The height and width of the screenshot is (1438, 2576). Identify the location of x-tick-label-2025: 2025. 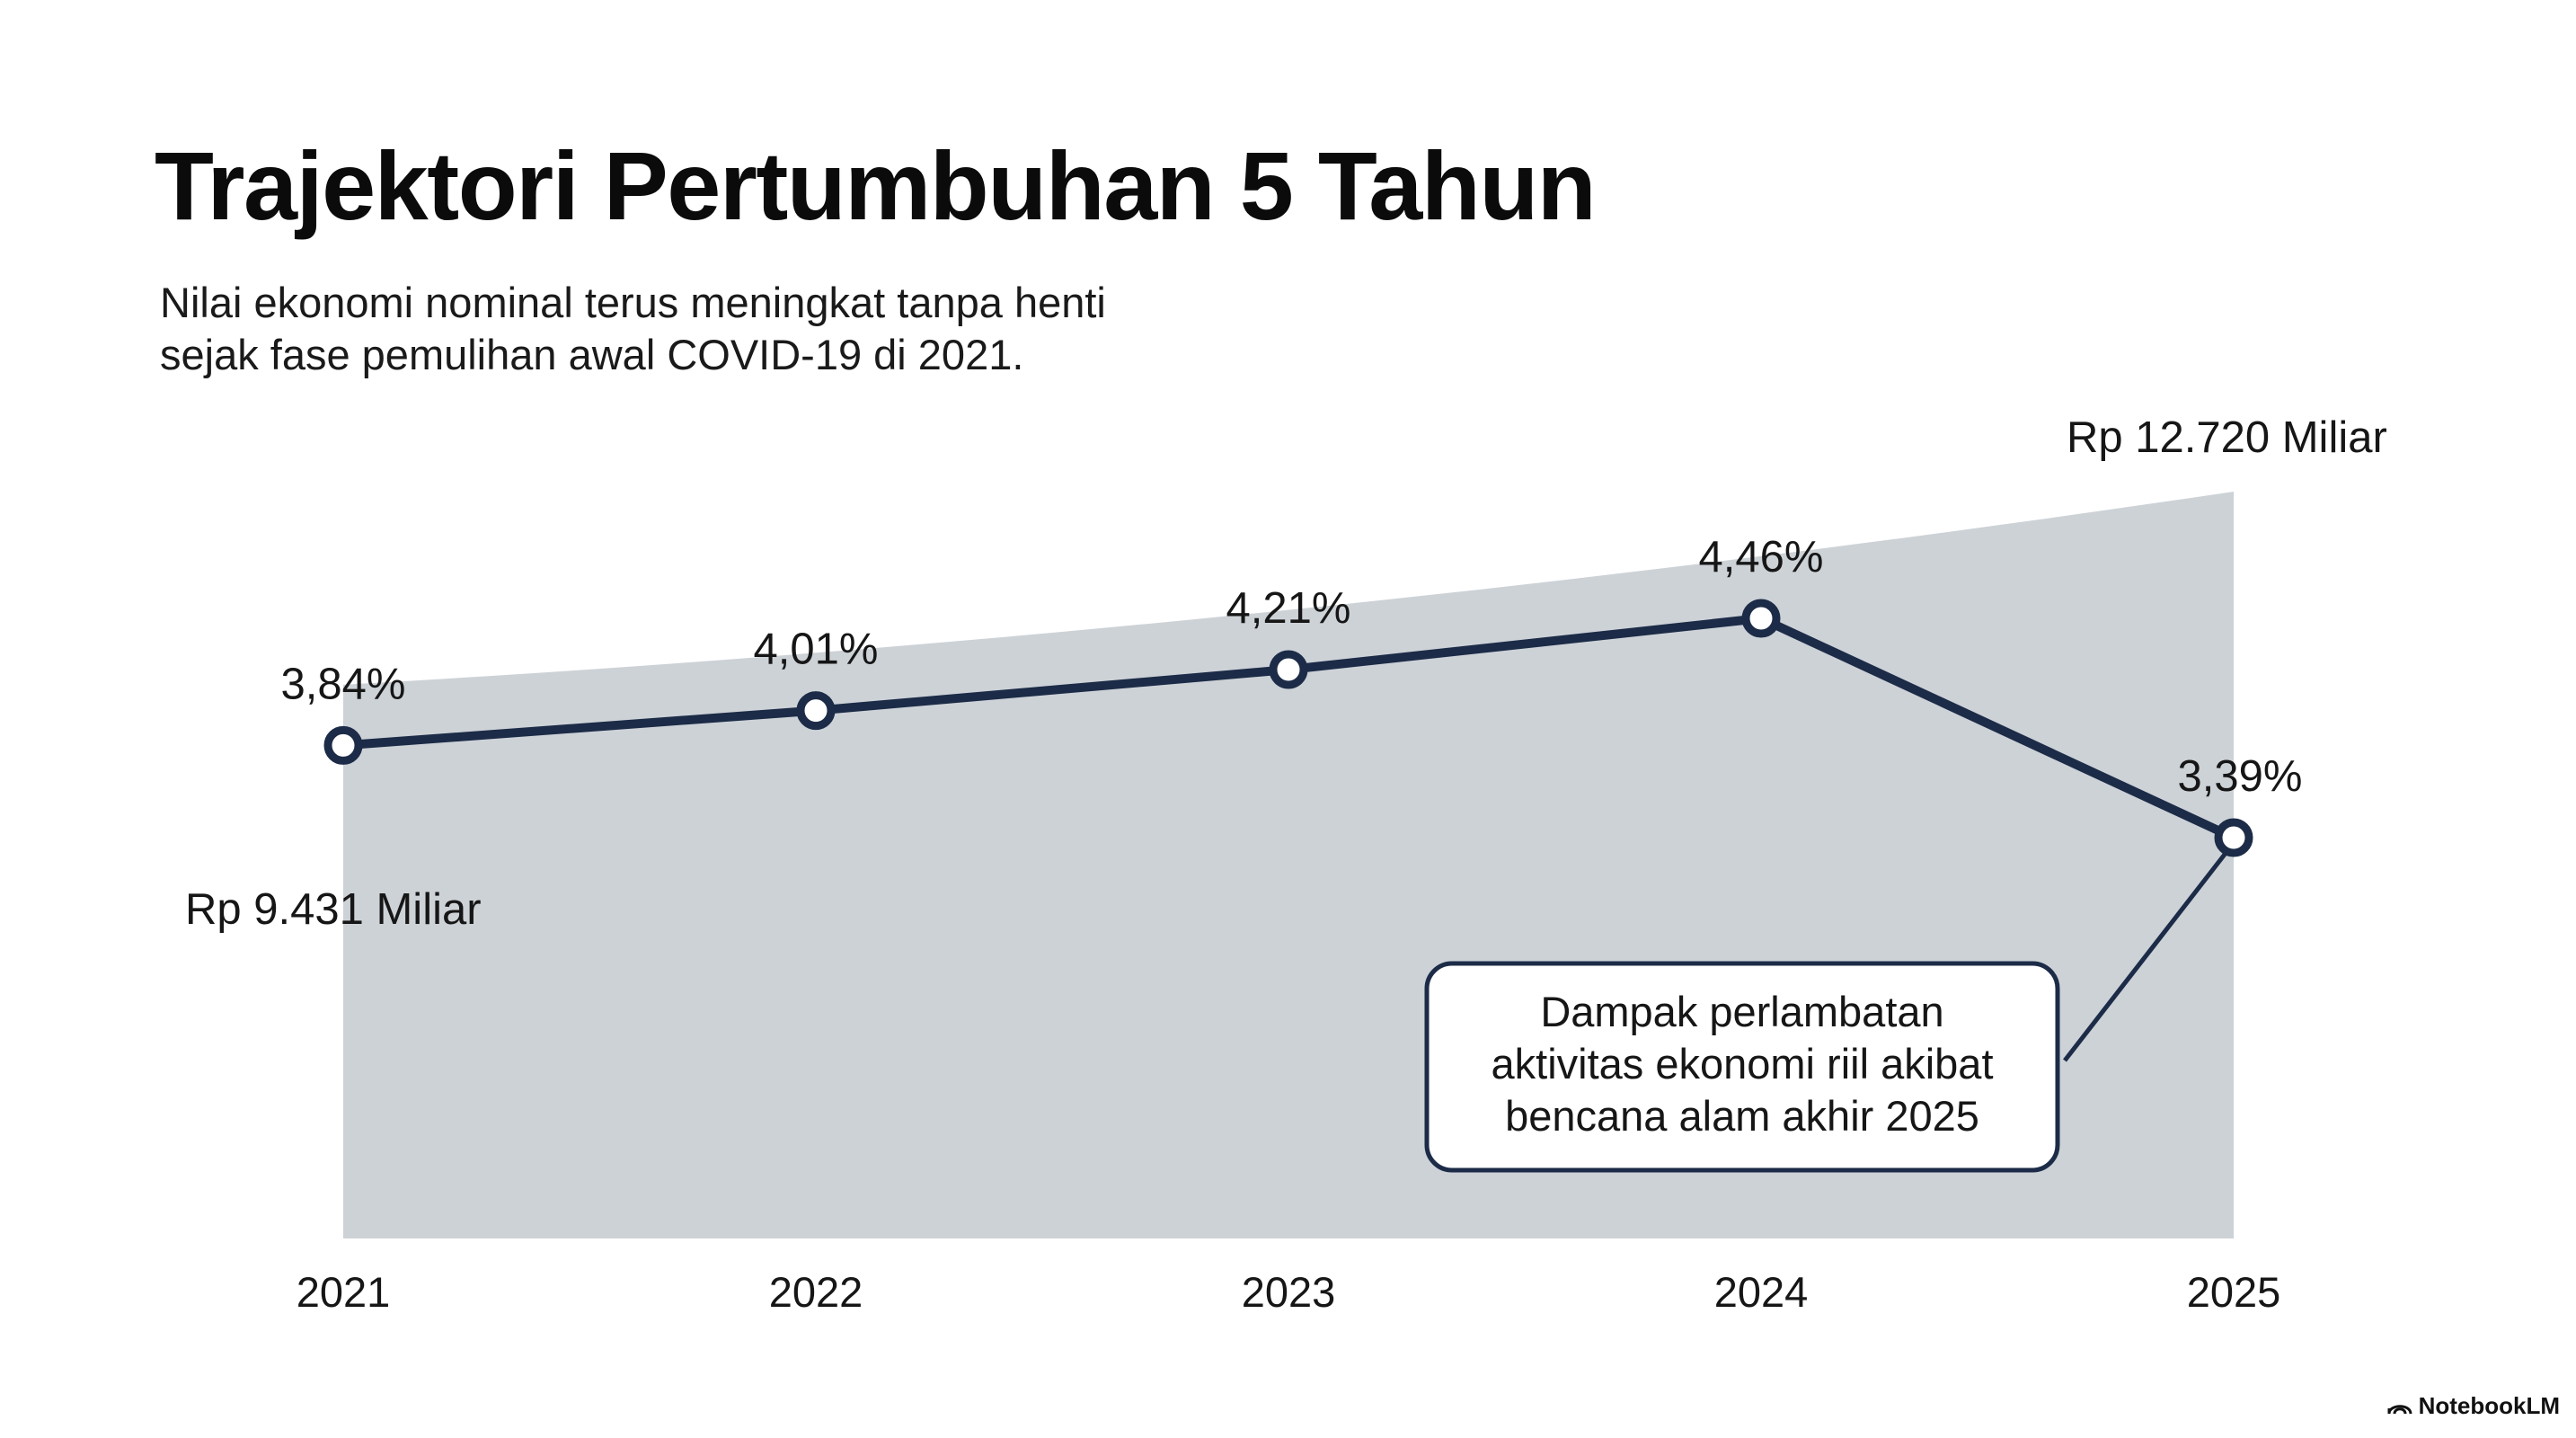
(2234, 1292).